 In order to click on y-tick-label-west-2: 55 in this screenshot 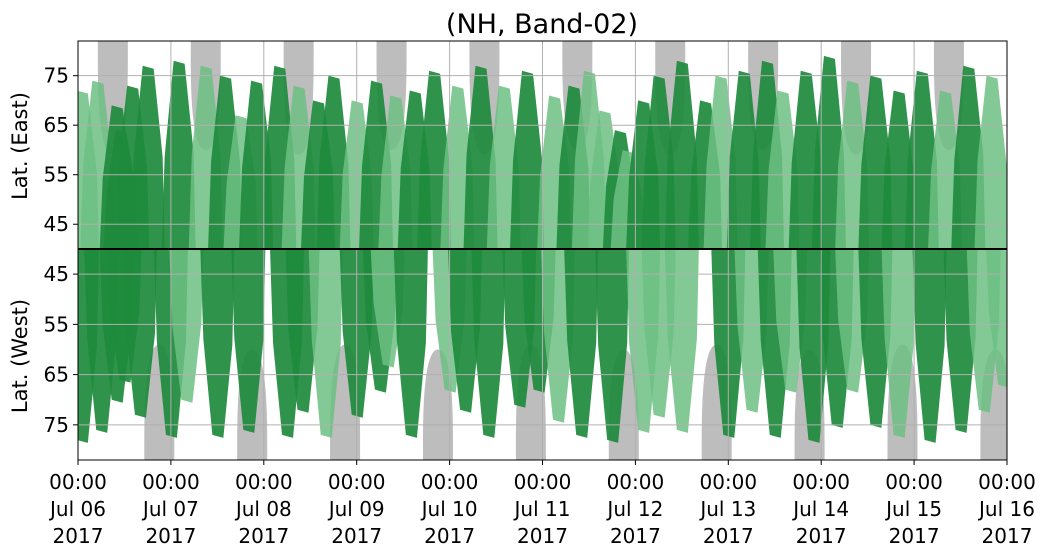, I will do `click(56, 324)`.